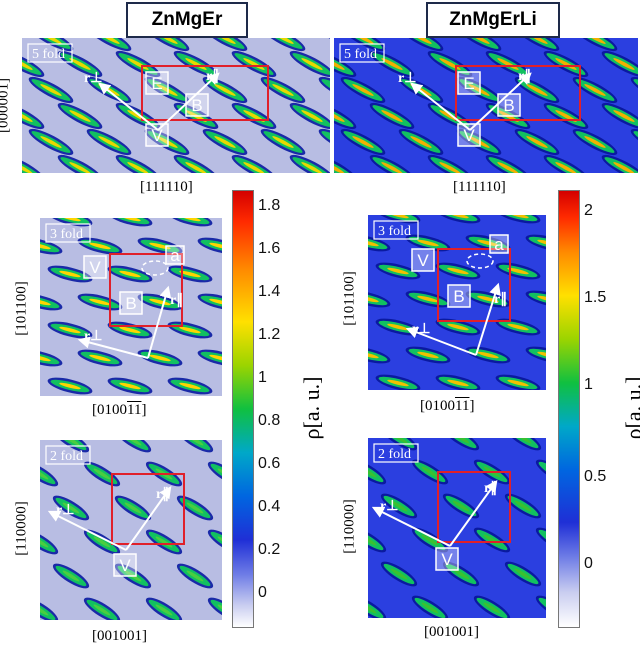 The width and height of the screenshot is (640, 646). Describe the element at coordinates (187, 20) in the screenshot. I see `title-left: ZnMgEr` at that location.